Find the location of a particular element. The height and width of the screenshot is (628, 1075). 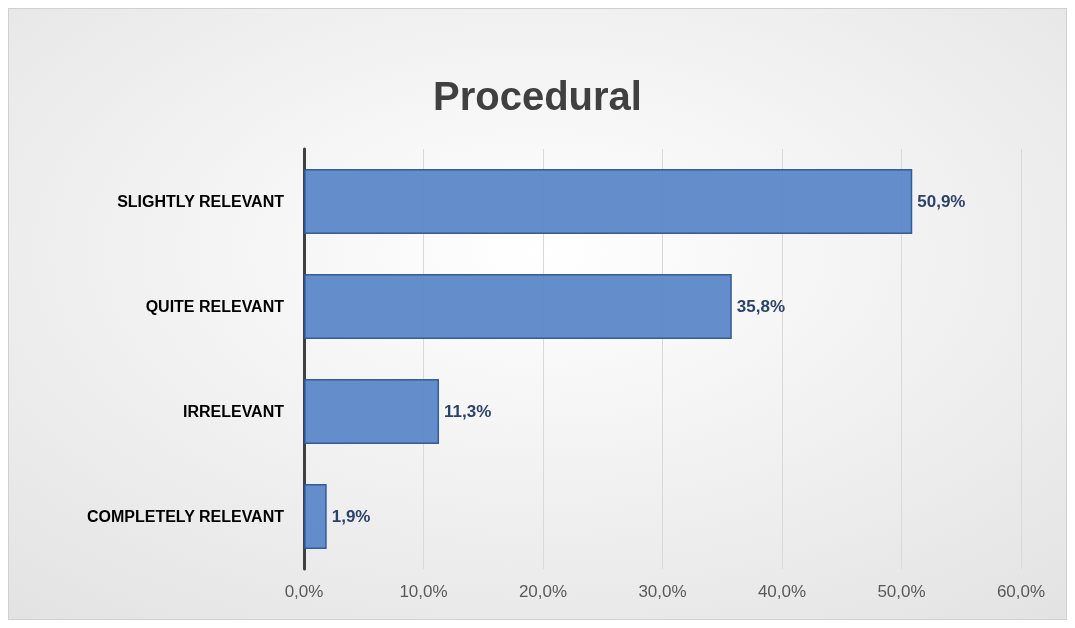

x-tick-label: 30,0% is located at coordinates (662, 591).